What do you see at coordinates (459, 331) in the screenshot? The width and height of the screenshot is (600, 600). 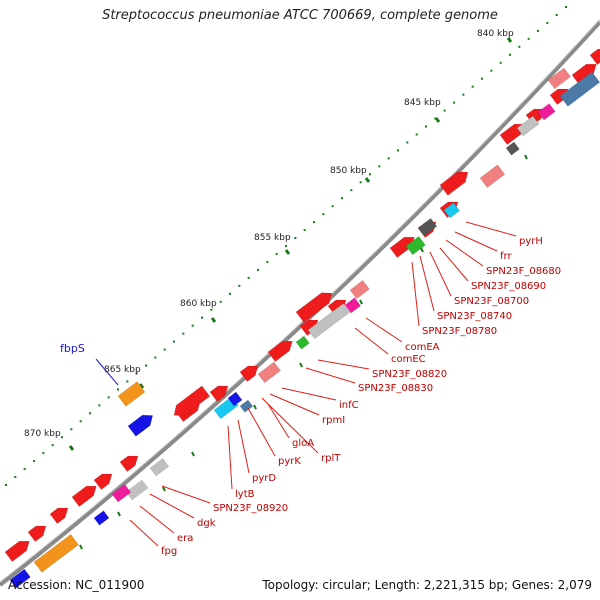 I see `gene-label: SPN23F_08780` at bounding box center [459, 331].